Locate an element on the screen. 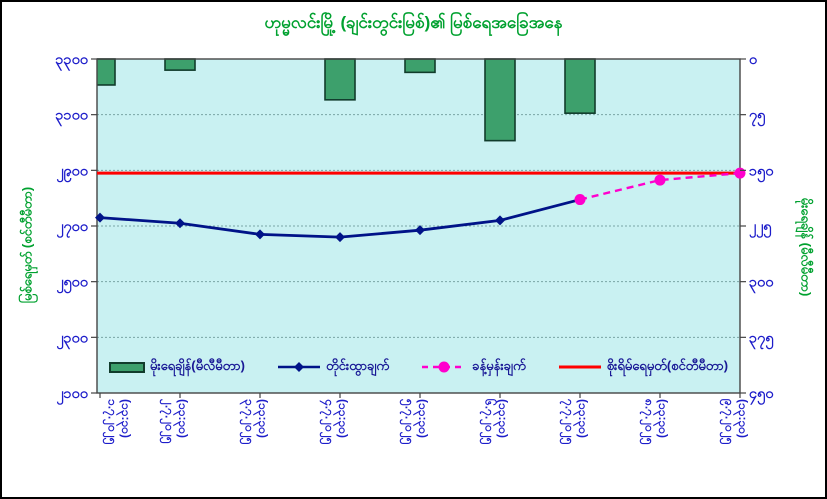  right-tick-label: ၃၇၅ is located at coordinates (761, 340).